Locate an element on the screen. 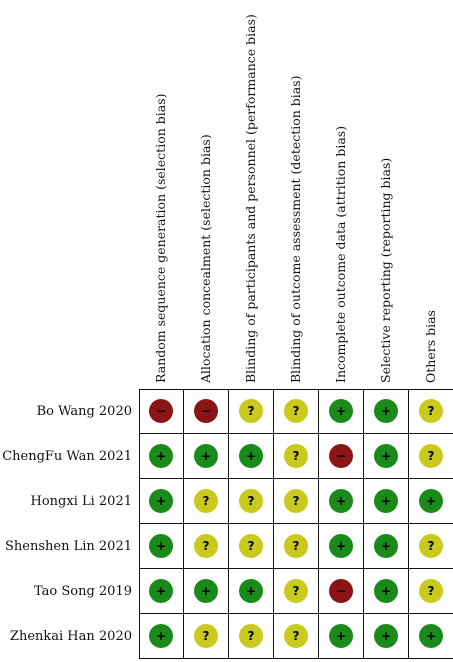  study-label: Tao Song 2019 is located at coordinates (82, 591).